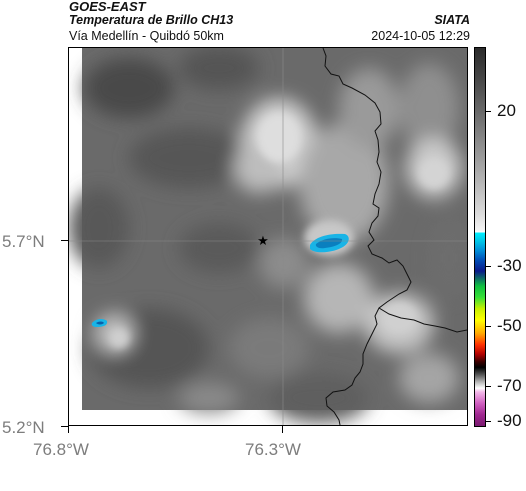 The width and height of the screenshot is (526, 491). I want to click on colorbar-label: 20, so click(506, 110).